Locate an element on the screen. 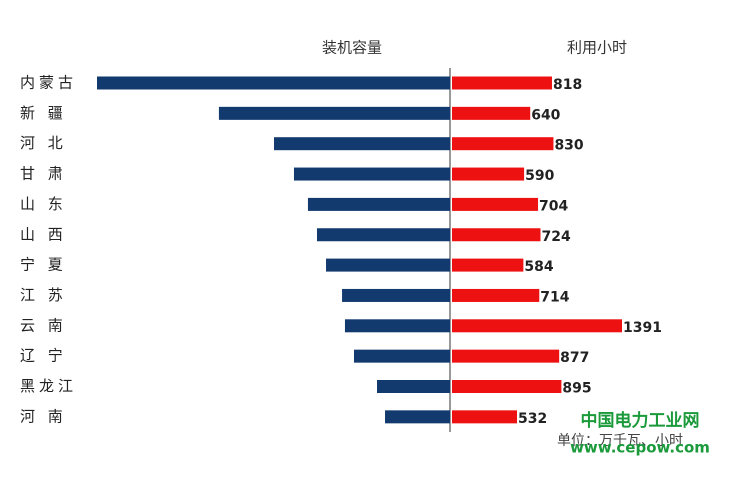 This screenshot has height=477, width=741. value-label: 877 is located at coordinates (574, 358).